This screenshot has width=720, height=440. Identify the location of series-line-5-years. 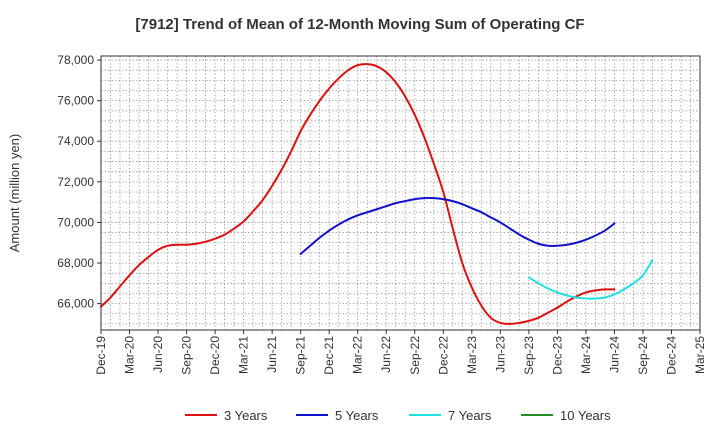
(457, 225).